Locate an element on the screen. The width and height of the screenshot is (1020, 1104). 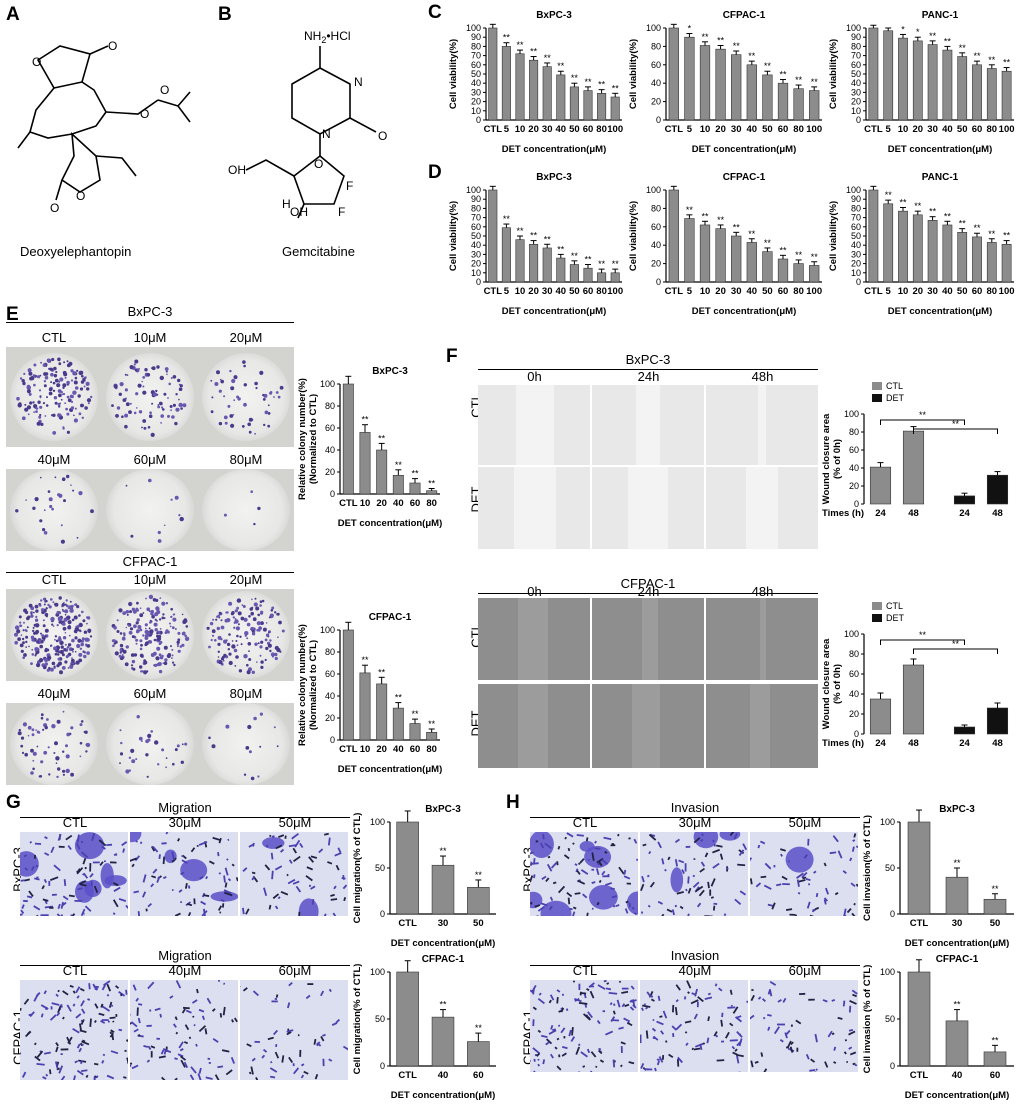
colony2-cond-10: 10μM is located at coordinates (150, 579).